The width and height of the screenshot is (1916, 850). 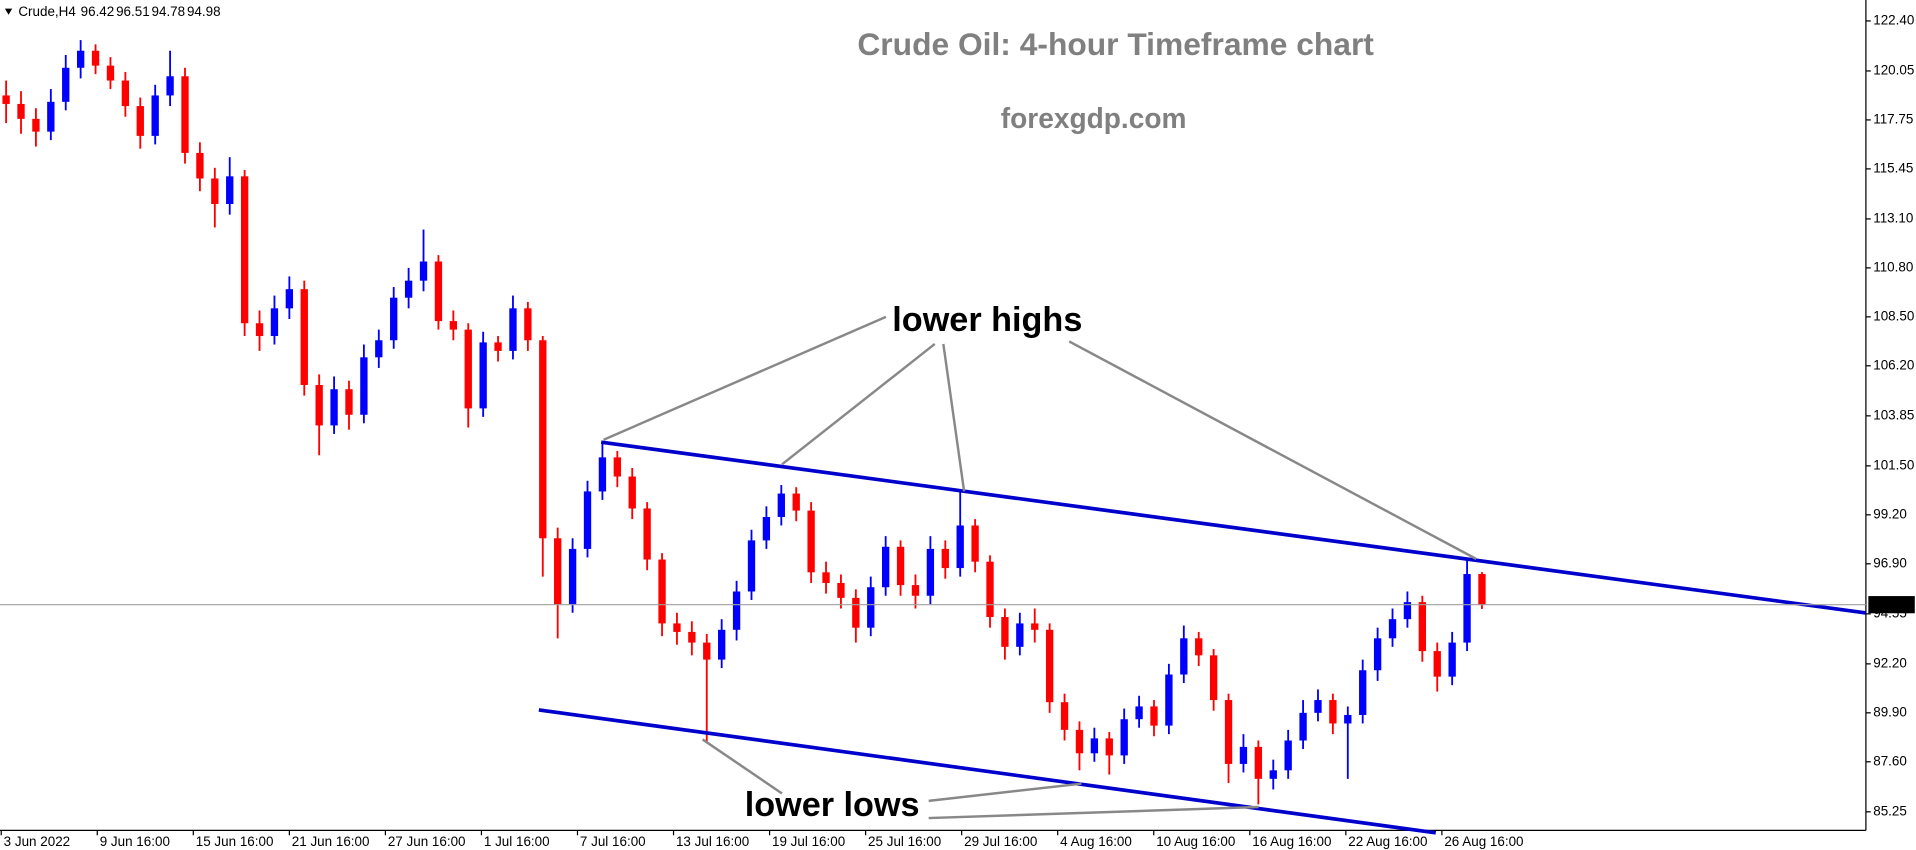 I want to click on y-tick-label: 113.10, so click(x=1893, y=217).